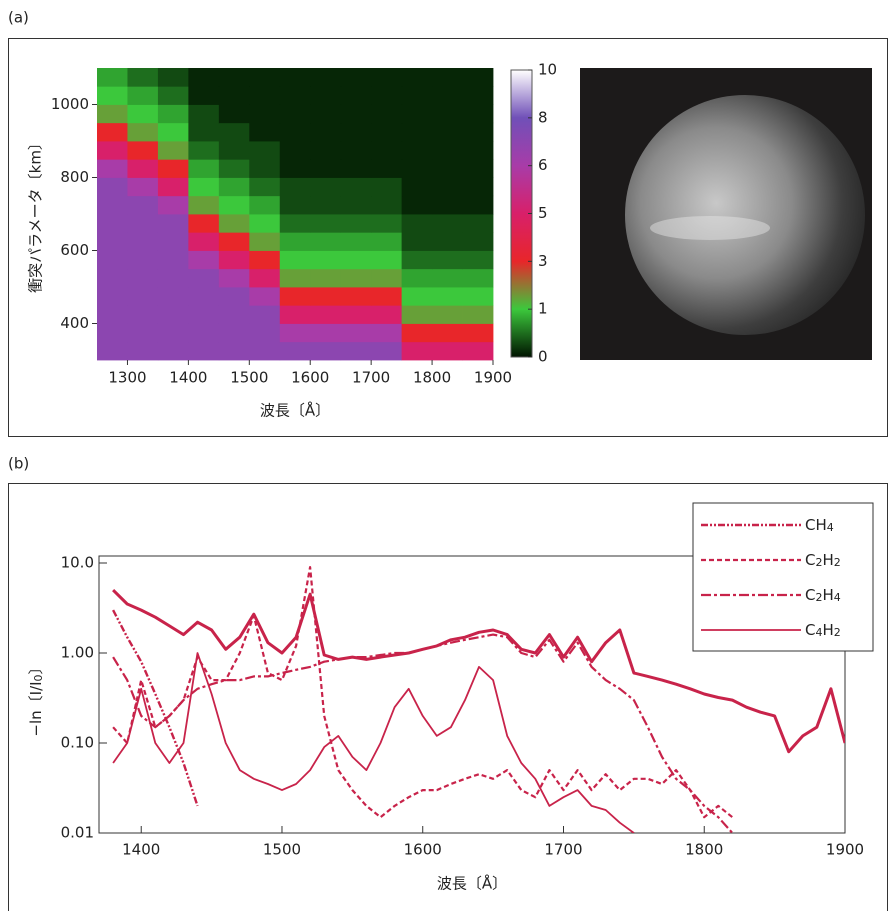  I want to click on y-tick-label: 400, so click(74, 323).